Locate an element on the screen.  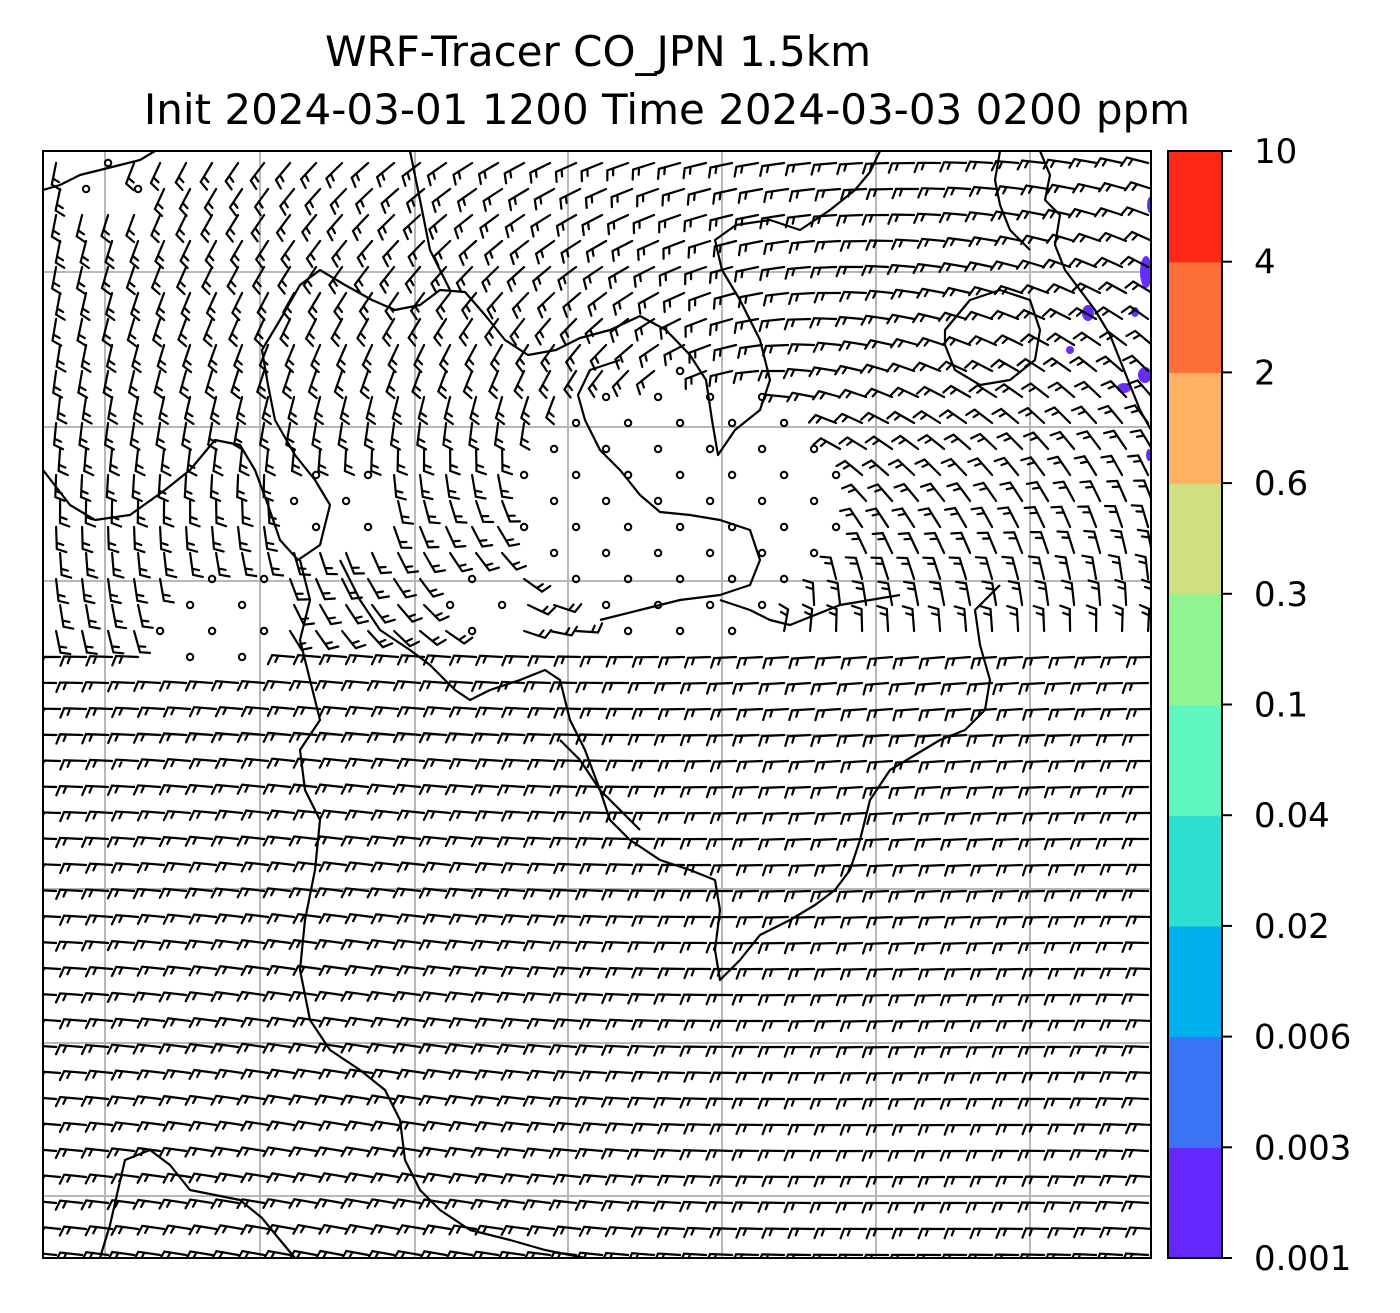
colorbar-segment is located at coordinates (1195, 981).